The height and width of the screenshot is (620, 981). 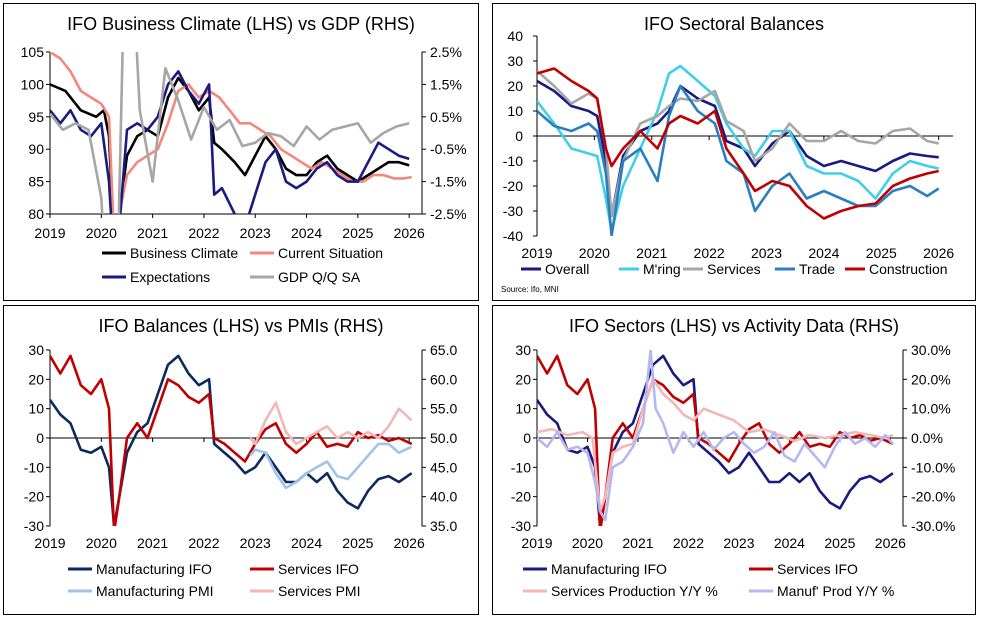 I want to click on y-left-tick-label: 100, so click(x=33, y=84).